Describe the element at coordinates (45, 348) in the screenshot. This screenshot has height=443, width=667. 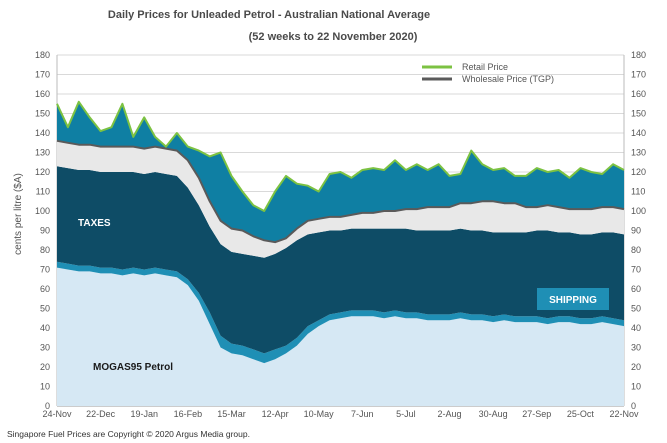
I see `y-tick-left-30: 30` at that location.